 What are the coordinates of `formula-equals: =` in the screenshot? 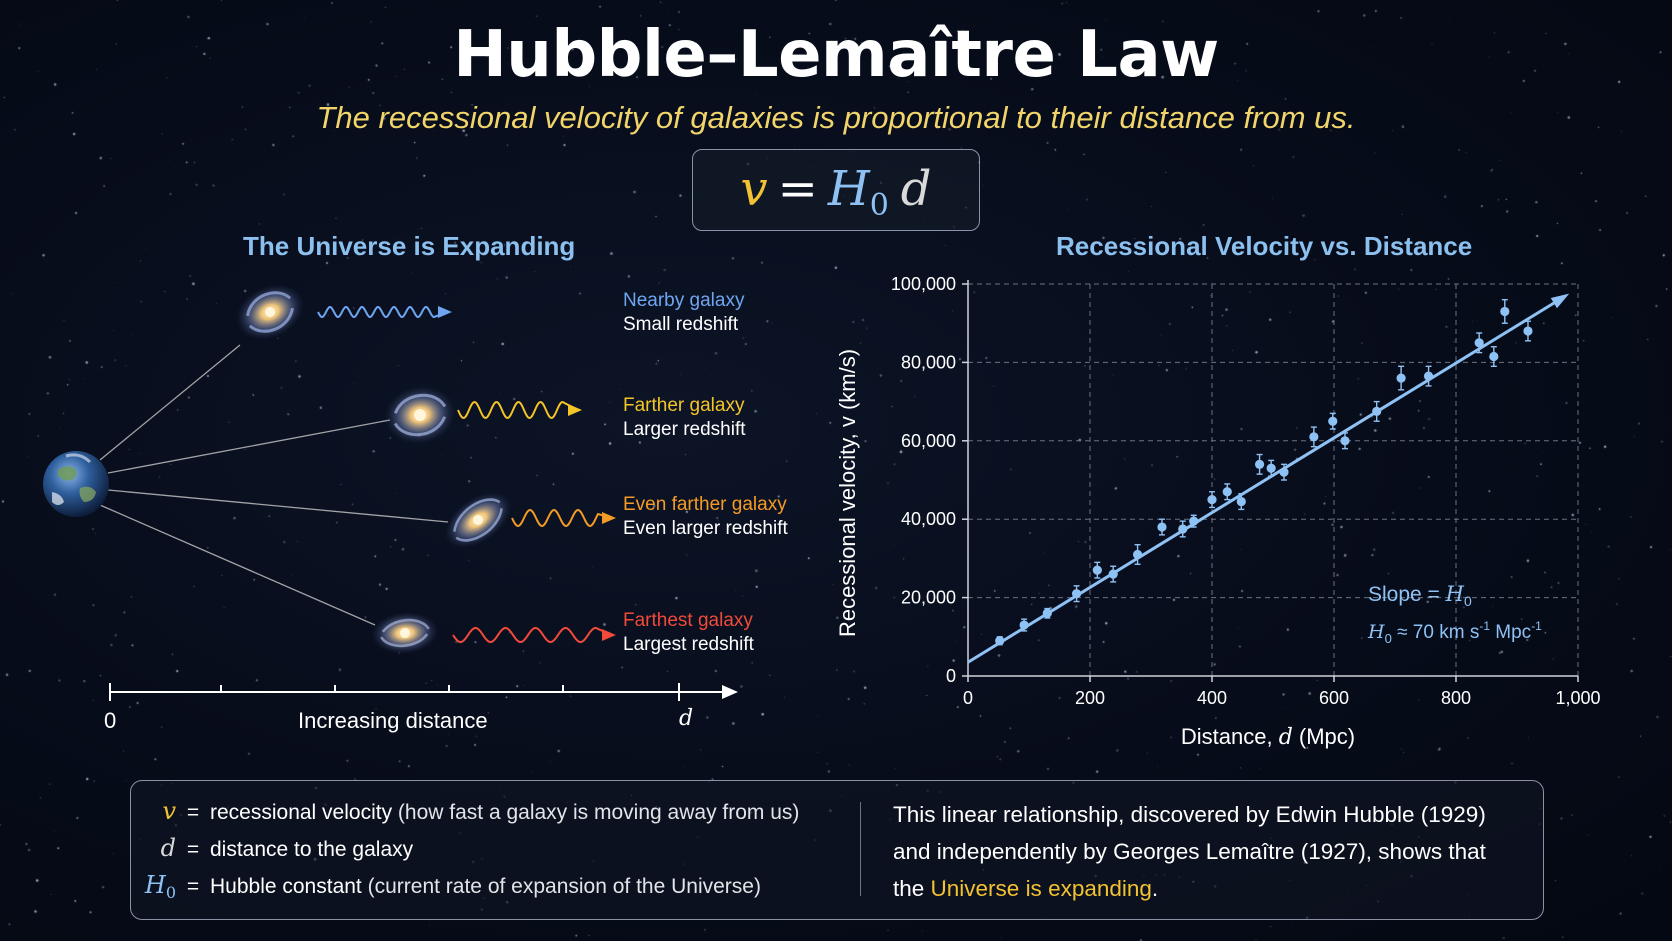 It's located at (797, 189).